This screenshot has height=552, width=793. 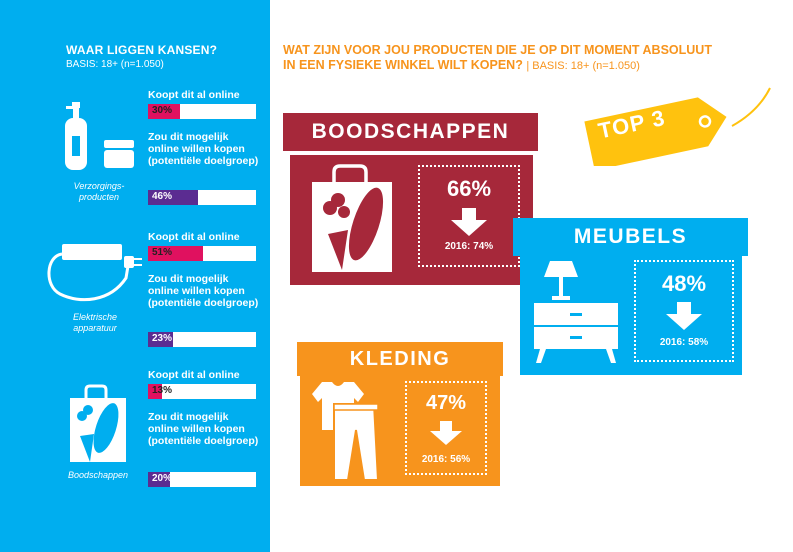 I want to click on stat-box-kleding, so click(x=446, y=428).